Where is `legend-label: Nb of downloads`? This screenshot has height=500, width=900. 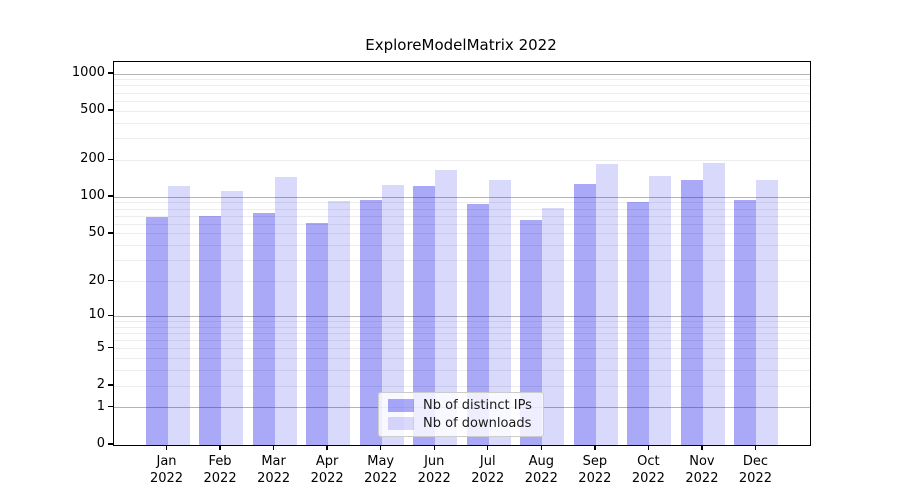
legend-label: Nb of downloads is located at coordinates (477, 423).